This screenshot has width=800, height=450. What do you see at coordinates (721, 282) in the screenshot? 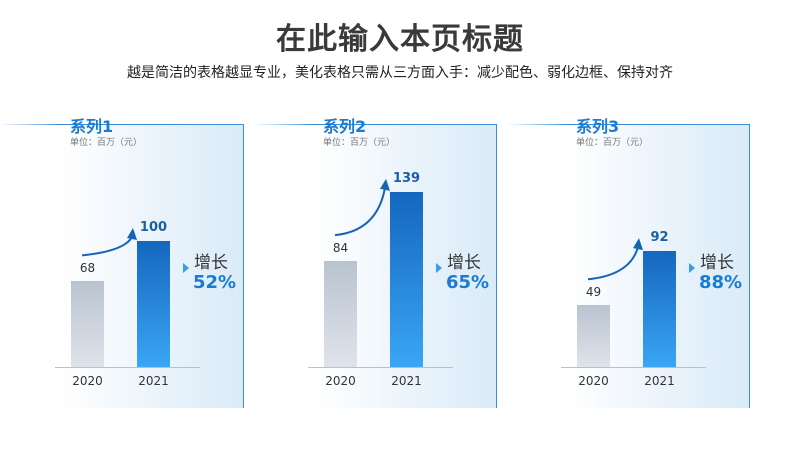
I see `growth-value: 88%` at bounding box center [721, 282].